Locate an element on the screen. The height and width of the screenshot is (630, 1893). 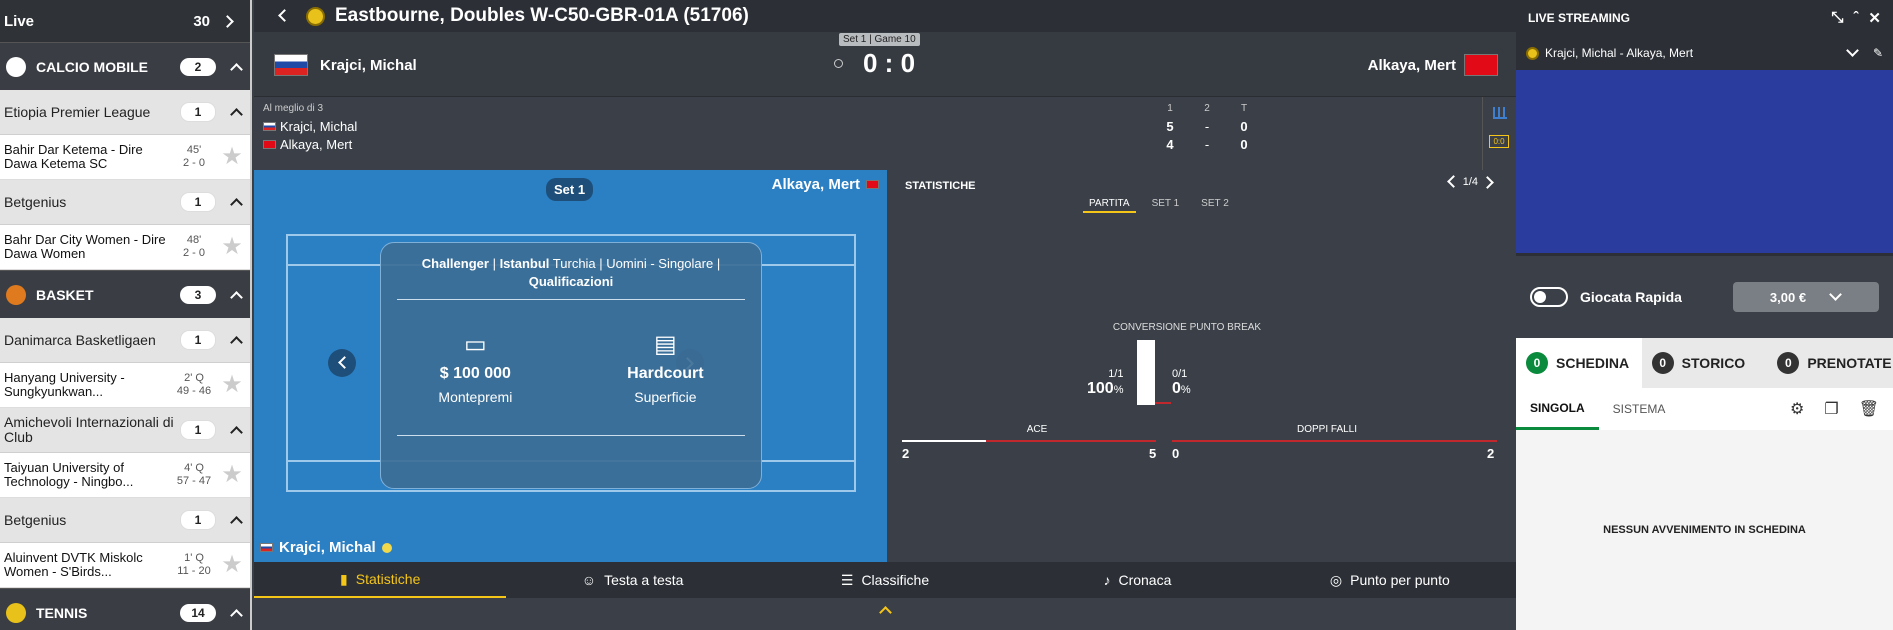
close-icon: ✕ is located at coordinates (1874, 18).